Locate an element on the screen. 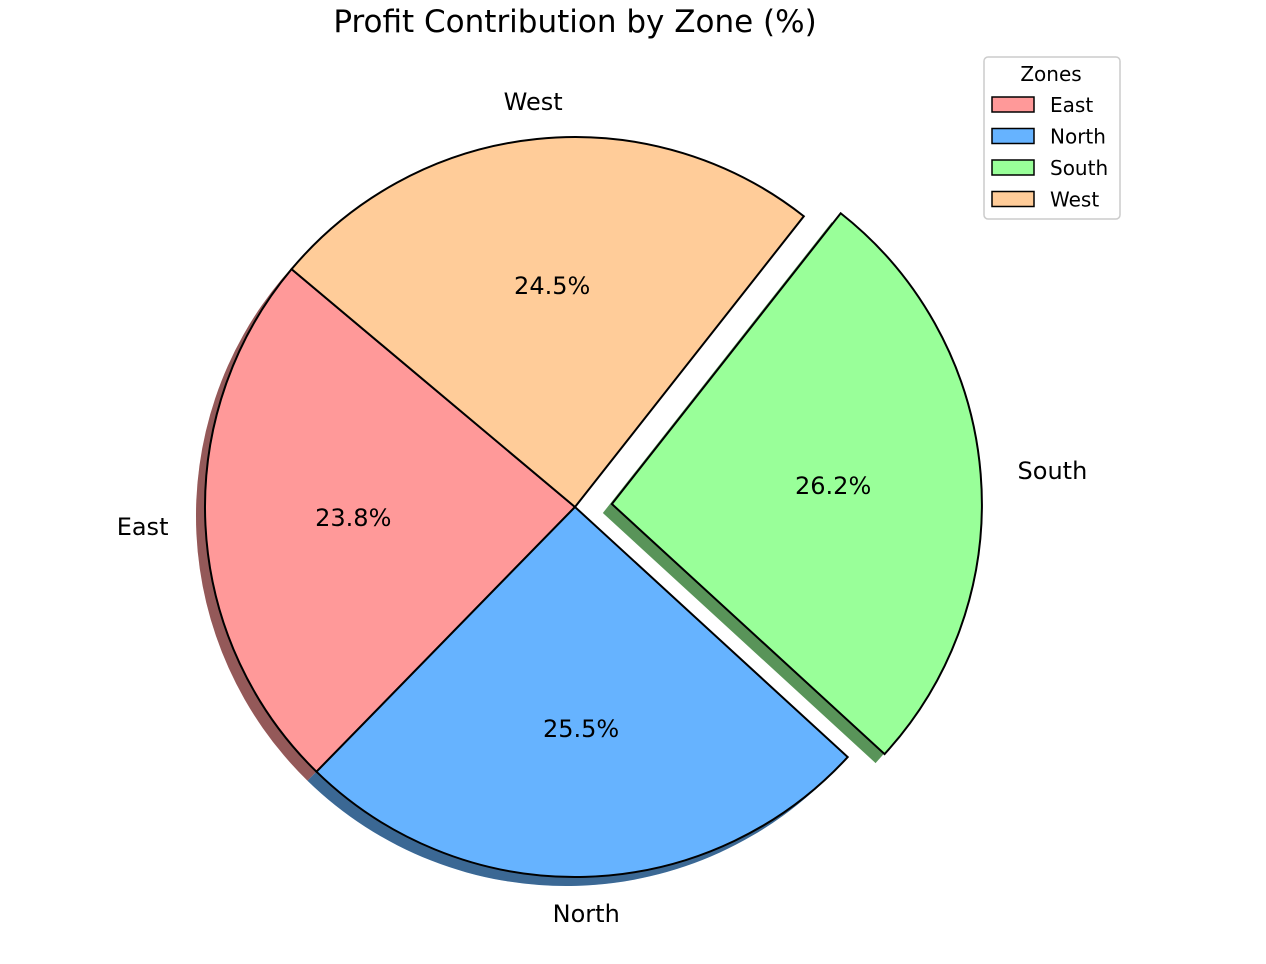 Image resolution: width=1266 pixels, height=964 pixels. slice-label-east: East is located at coordinates (143, 527).